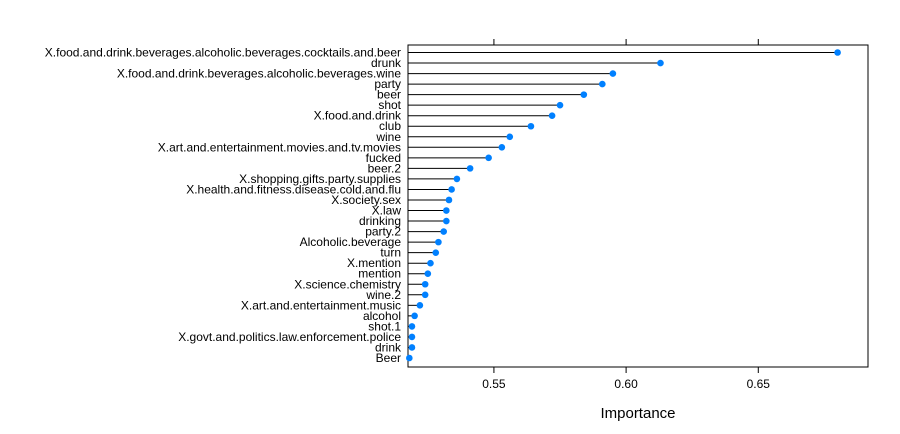 Image resolution: width=900 pixels, height=434 pixels. Describe the element at coordinates (388, 137) in the screenshot. I see `category-label: wine` at that location.